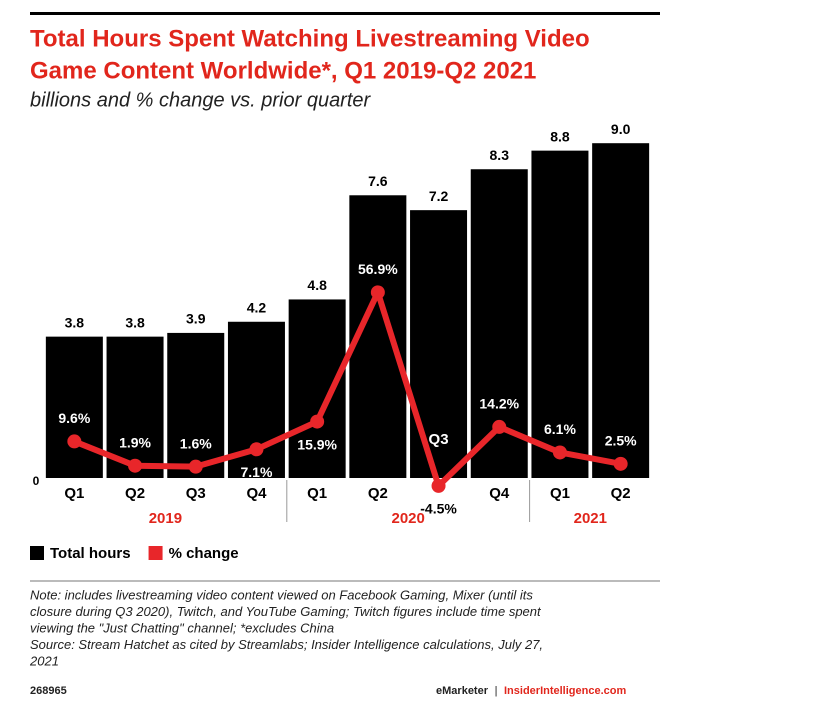 Image resolution: width=840 pixels, height=723 pixels. I want to click on change-value-label: 1.9%, so click(135, 442).